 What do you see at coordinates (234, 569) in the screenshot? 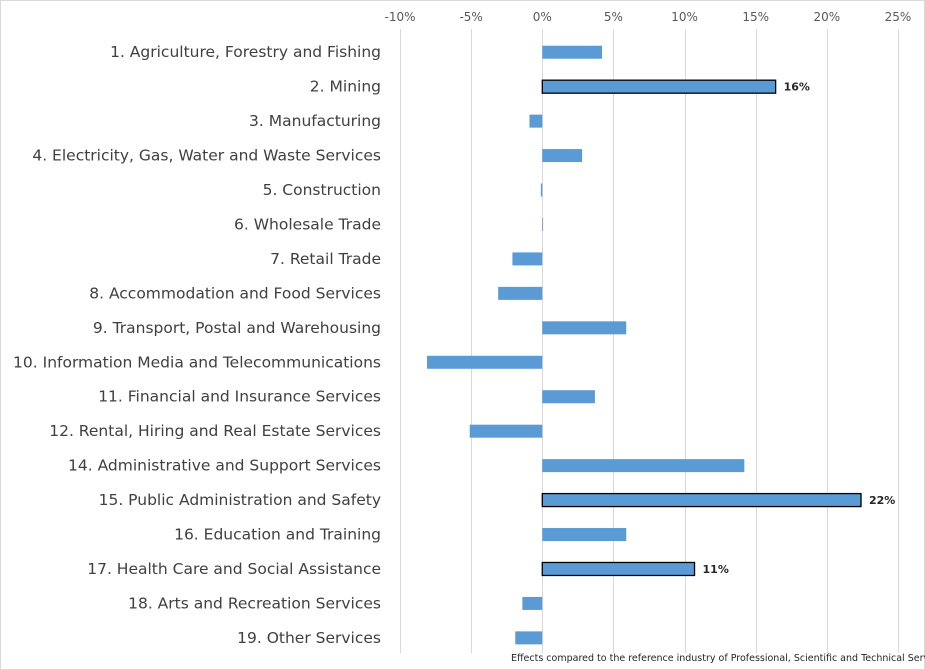
I see `category-label: 17. Health Care and Social Assistance` at bounding box center [234, 569].